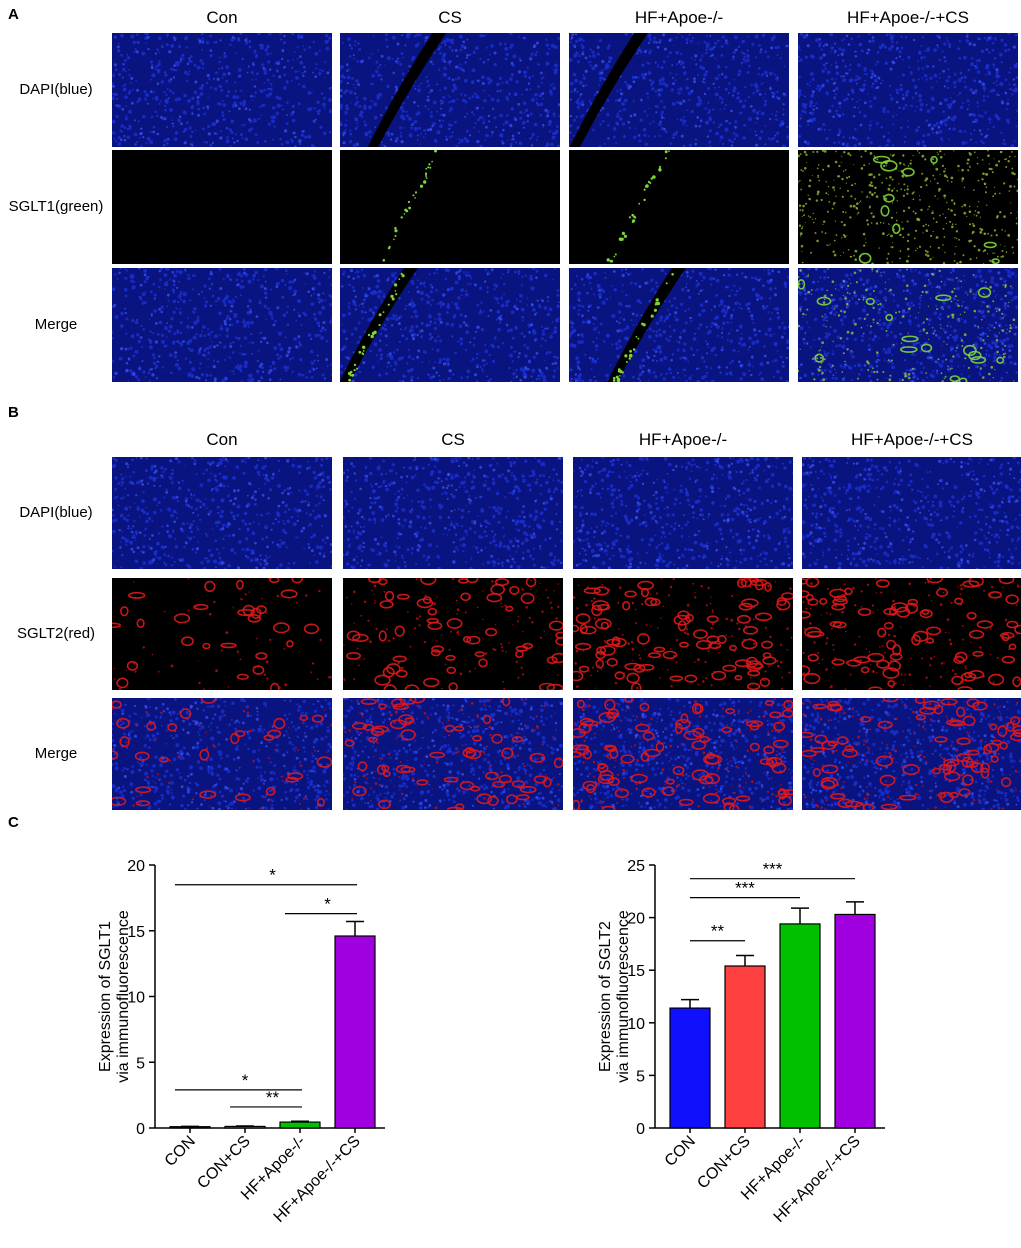 This screenshot has height=1248, width=1021. I want to click on y-axis-label: Expression of SGLT1, so click(105, 996).